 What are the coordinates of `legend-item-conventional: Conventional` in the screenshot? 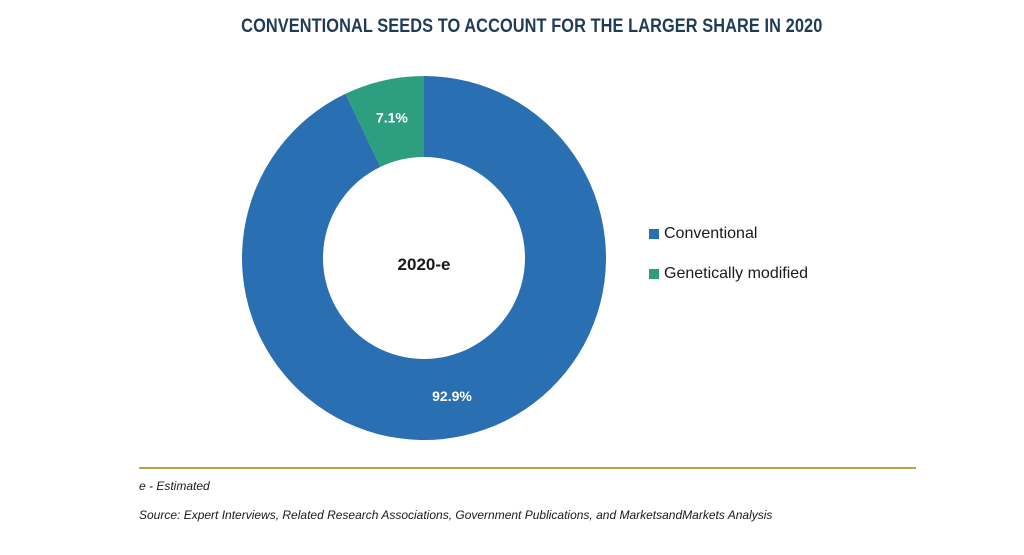 It's located at (728, 234).